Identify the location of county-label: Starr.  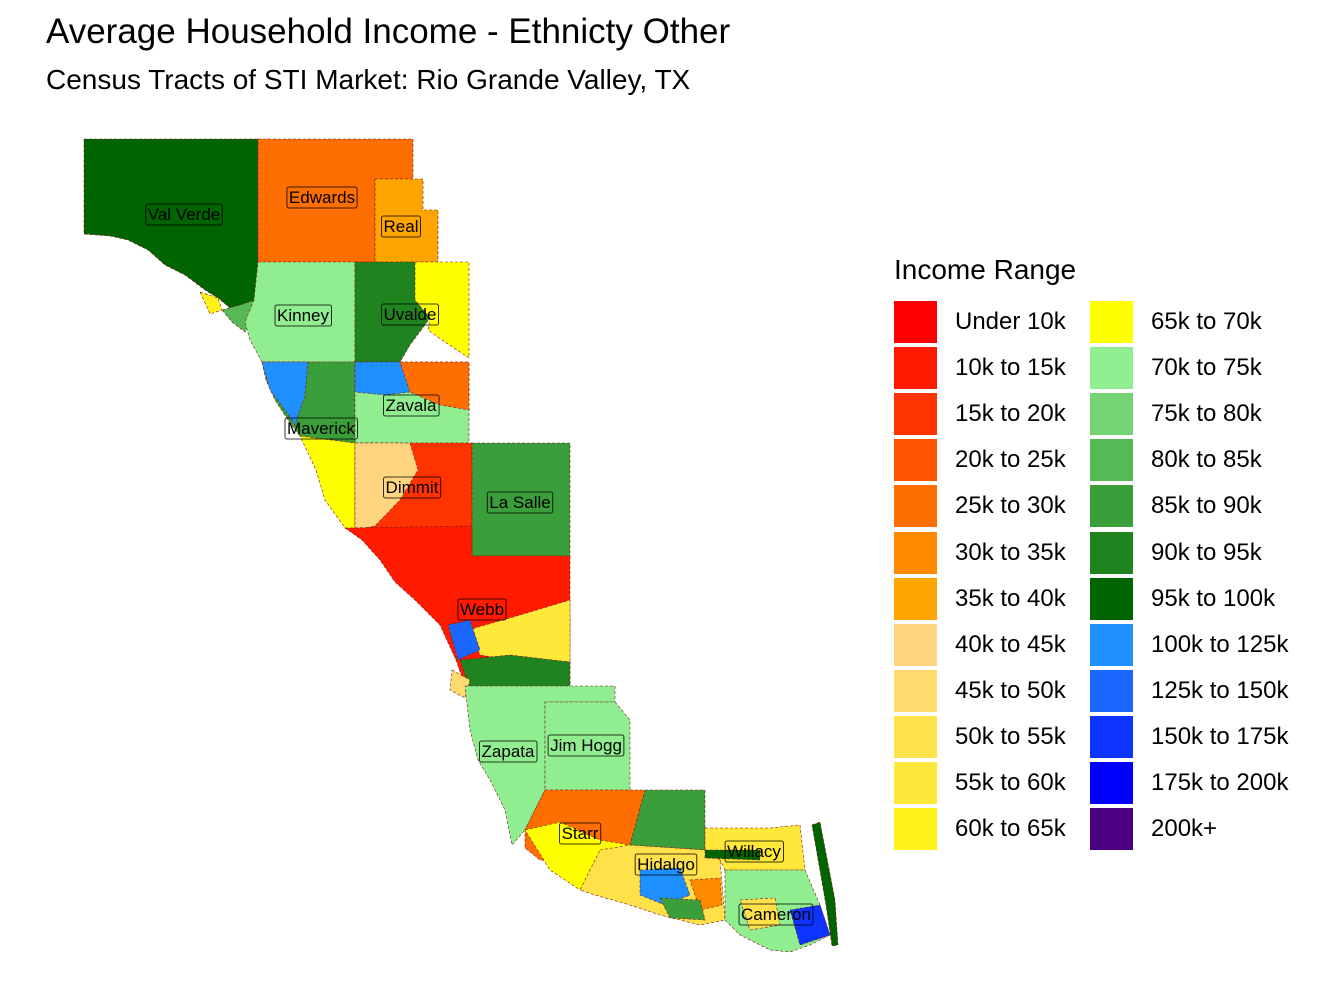
(580, 833).